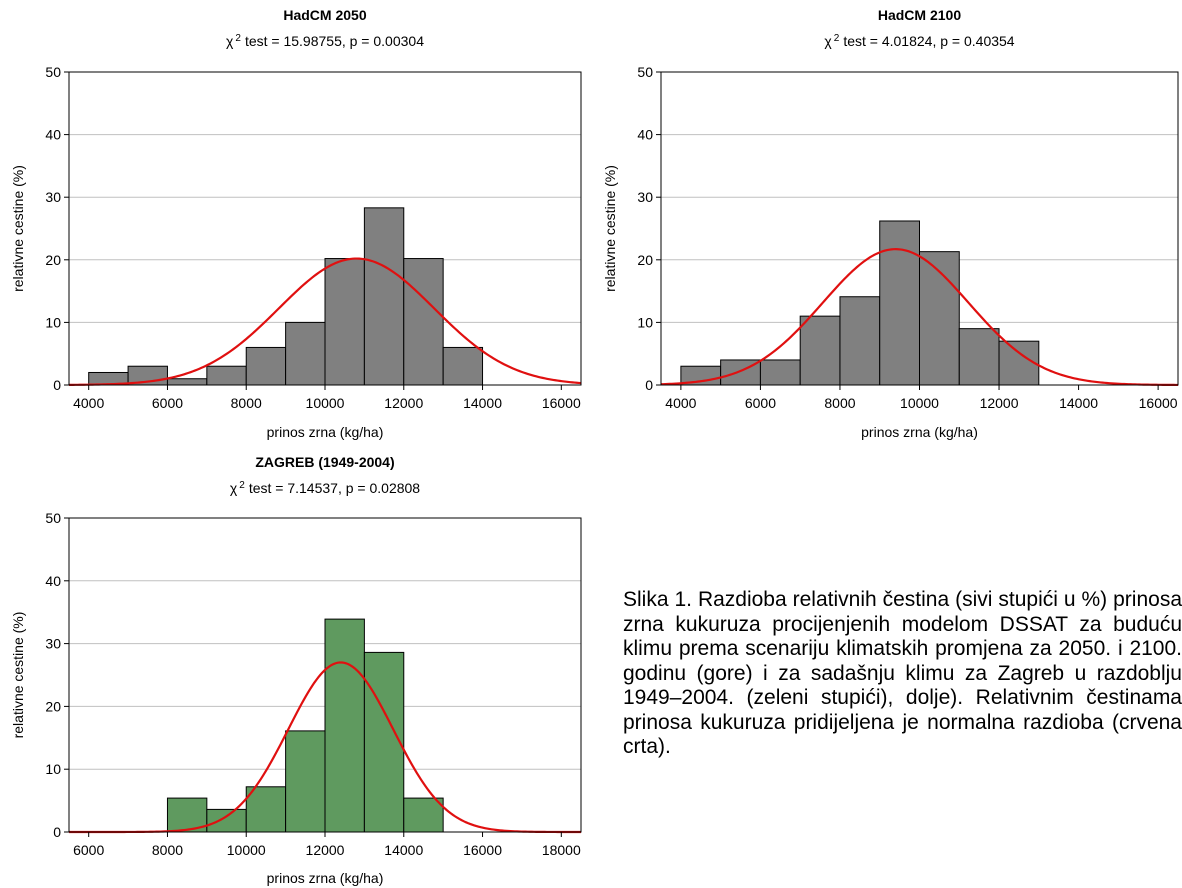 This screenshot has height=888, width=1182. I want to click on chart-subtitle: χ 2 test = 15.98755, p = 0.00304, so click(325, 41).